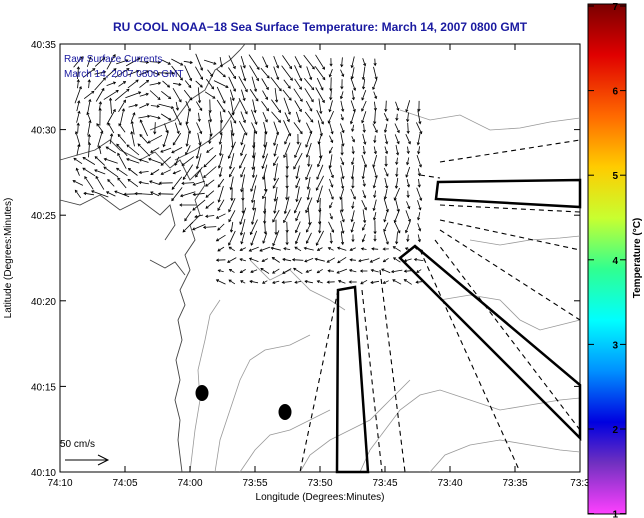  What do you see at coordinates (615, 345) in the screenshot?
I see `colorbar-tick-label: 3` at bounding box center [615, 345].